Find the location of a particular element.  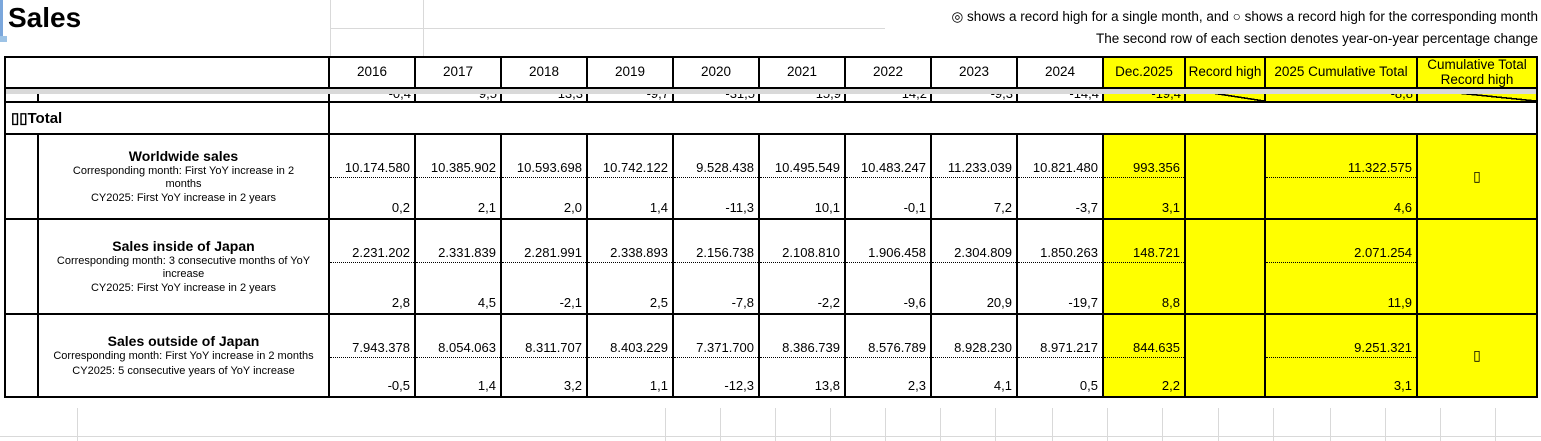

clipped-yoy-cell: 13,3 is located at coordinates (545, 95).